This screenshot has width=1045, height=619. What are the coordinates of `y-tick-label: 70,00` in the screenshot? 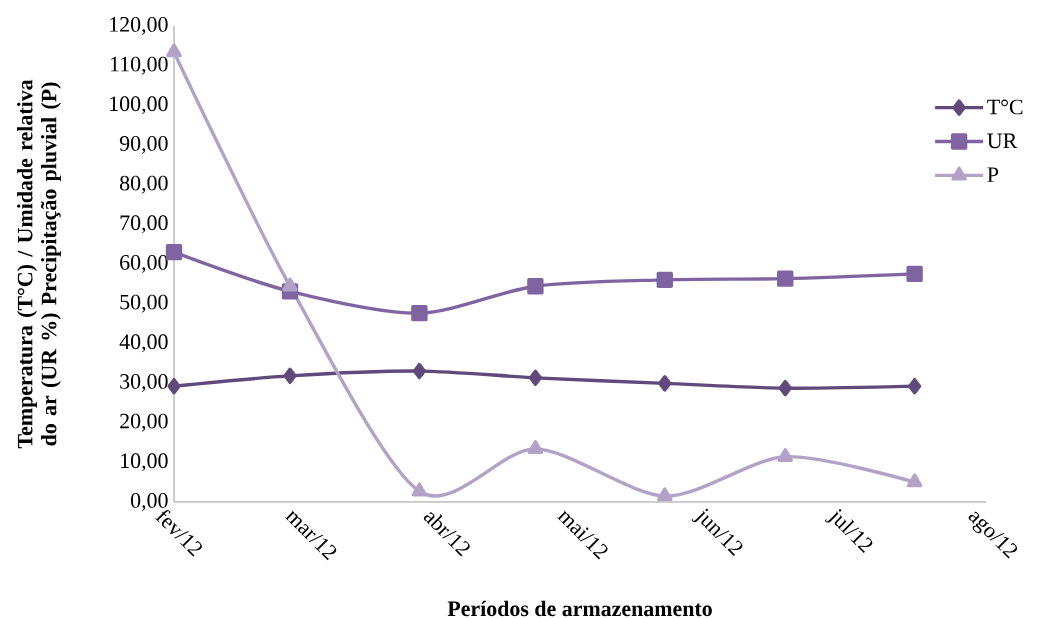 It's located at (144, 224).